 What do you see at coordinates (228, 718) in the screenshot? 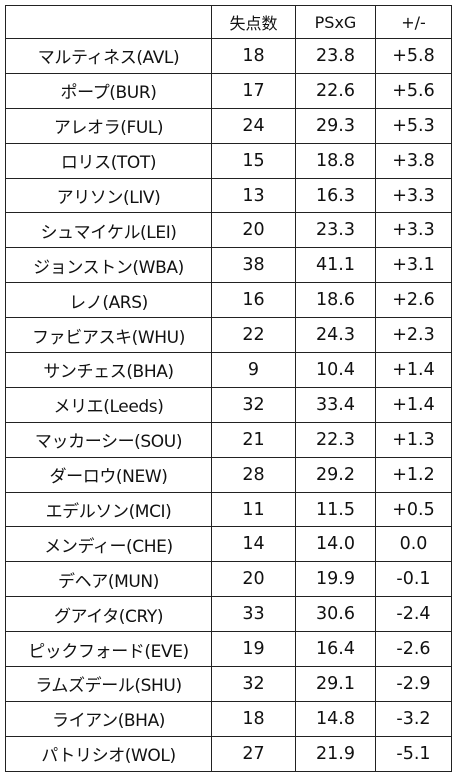
I see `table-row: ライアン(BHA) 18 14.8 -3.2` at bounding box center [228, 718].